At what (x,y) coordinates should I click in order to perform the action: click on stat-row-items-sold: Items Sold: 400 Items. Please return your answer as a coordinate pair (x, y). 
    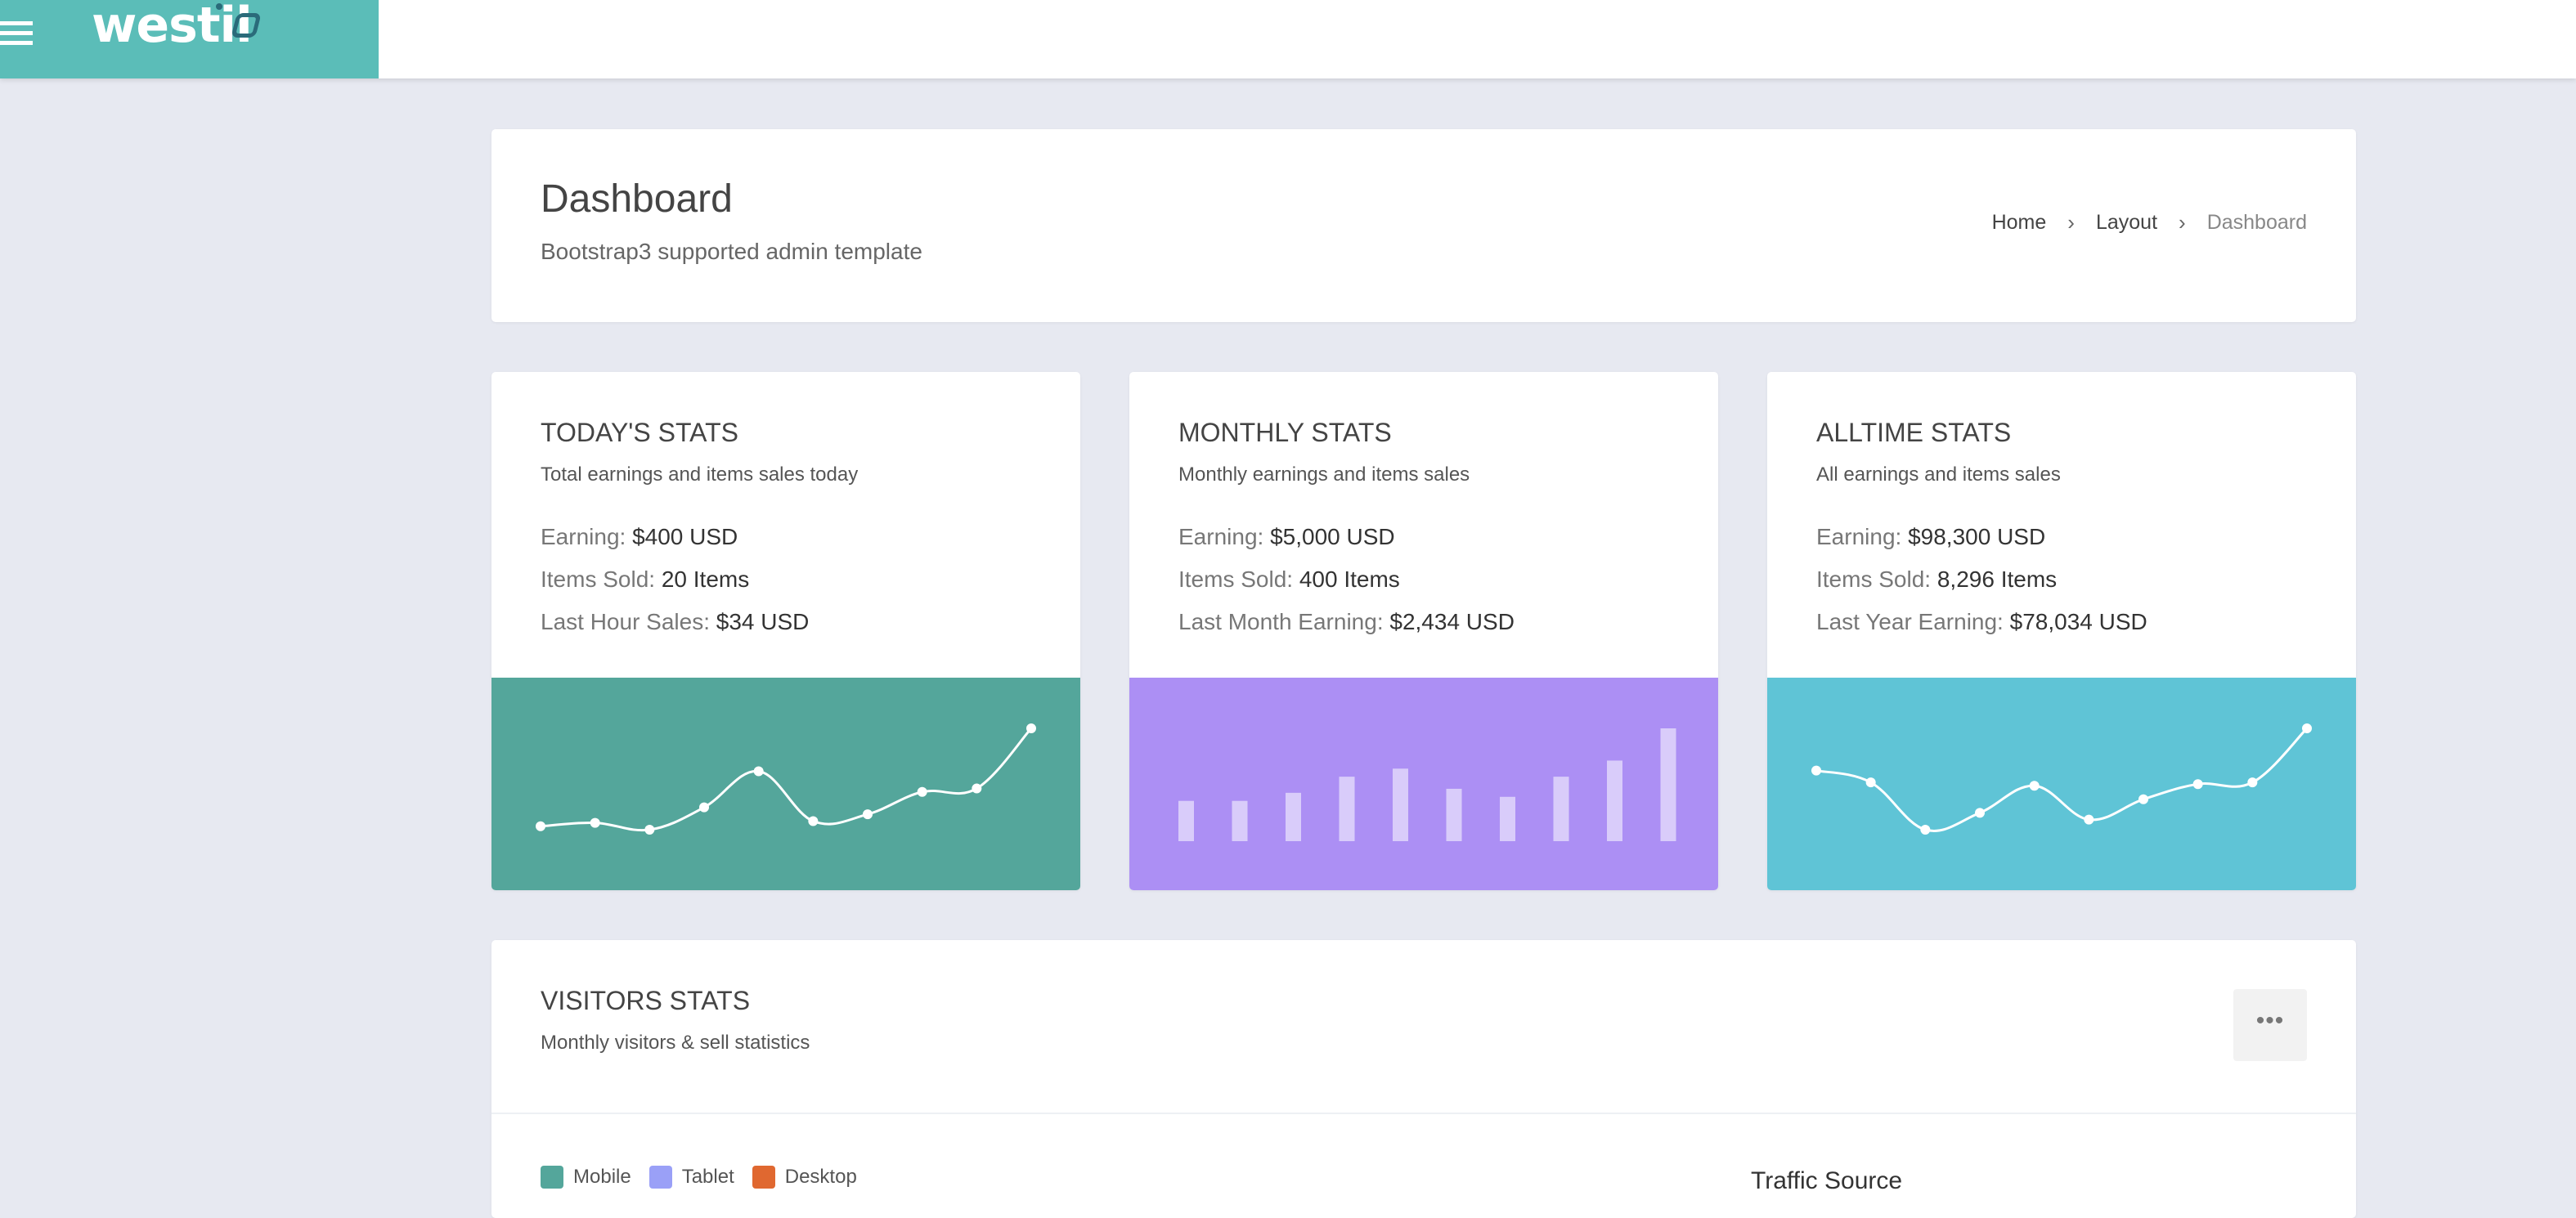
    Looking at the image, I should click on (1289, 579).